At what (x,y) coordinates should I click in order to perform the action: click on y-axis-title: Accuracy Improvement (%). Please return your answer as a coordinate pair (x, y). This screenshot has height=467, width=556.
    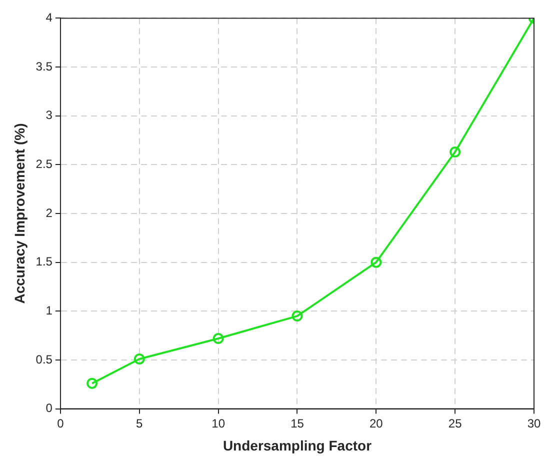
    Looking at the image, I should click on (19, 213).